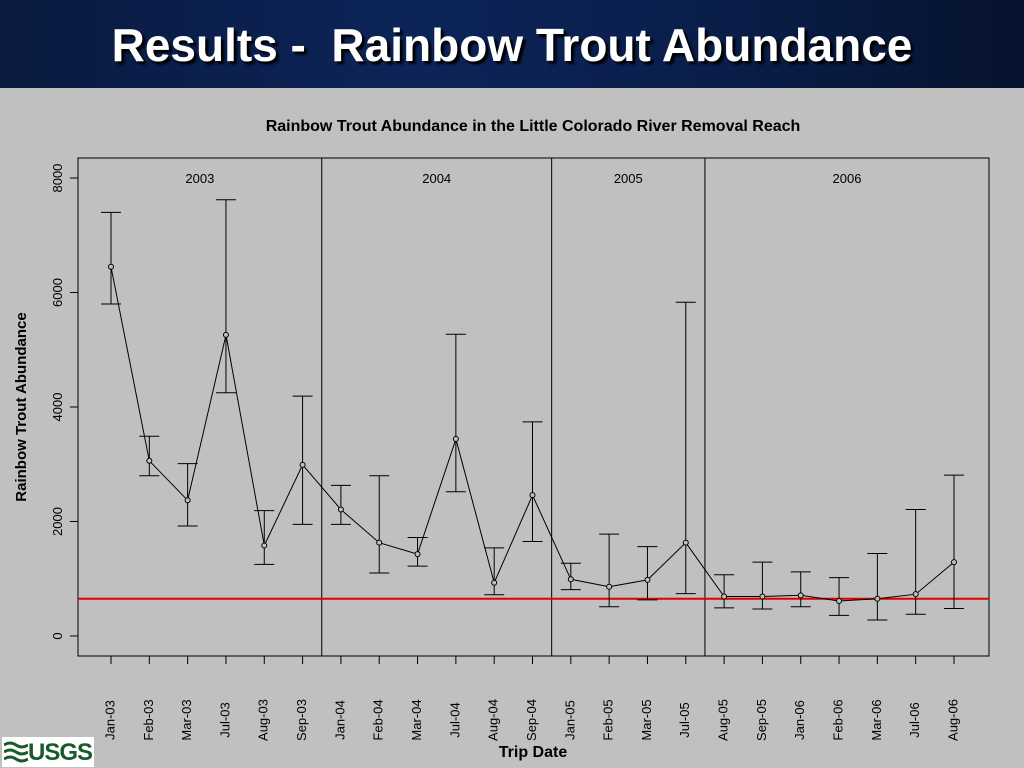 Image resolution: width=1024 pixels, height=768 pixels. Describe the element at coordinates (186, 719) in the screenshot. I see `x-tick-label-Mar-03: Mar-03` at that location.